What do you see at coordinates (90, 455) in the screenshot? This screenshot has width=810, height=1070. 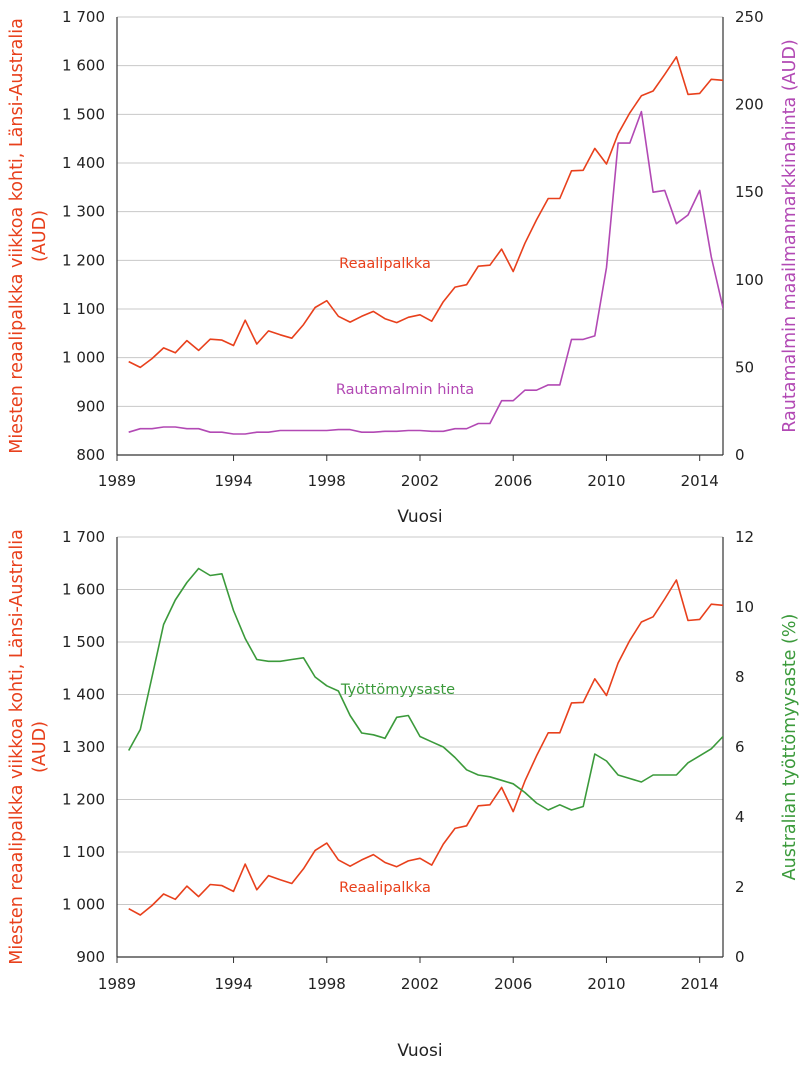 I see `y-tick-label-left: 800` at bounding box center [90, 455].